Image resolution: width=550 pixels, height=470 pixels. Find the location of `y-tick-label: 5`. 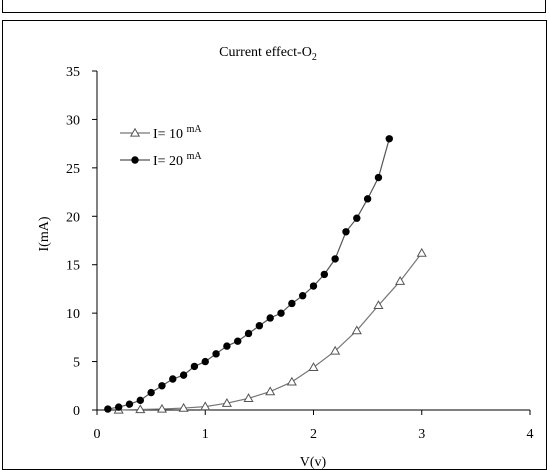

y-tick-label: 5 is located at coordinates (76, 363).